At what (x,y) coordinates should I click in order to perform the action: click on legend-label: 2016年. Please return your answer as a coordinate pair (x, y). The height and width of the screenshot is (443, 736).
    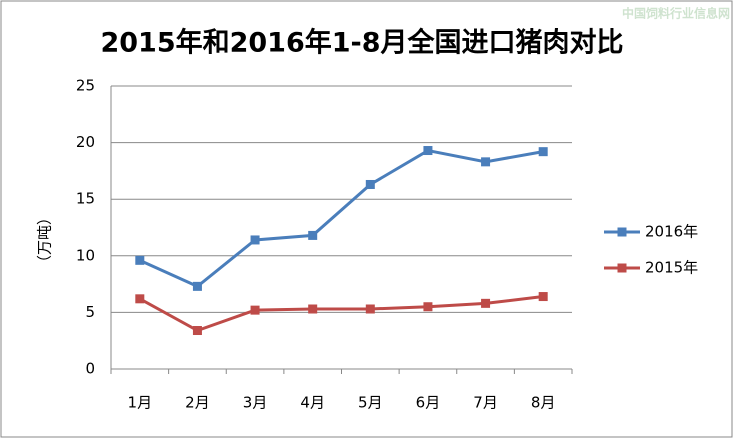
    Looking at the image, I should click on (671, 232).